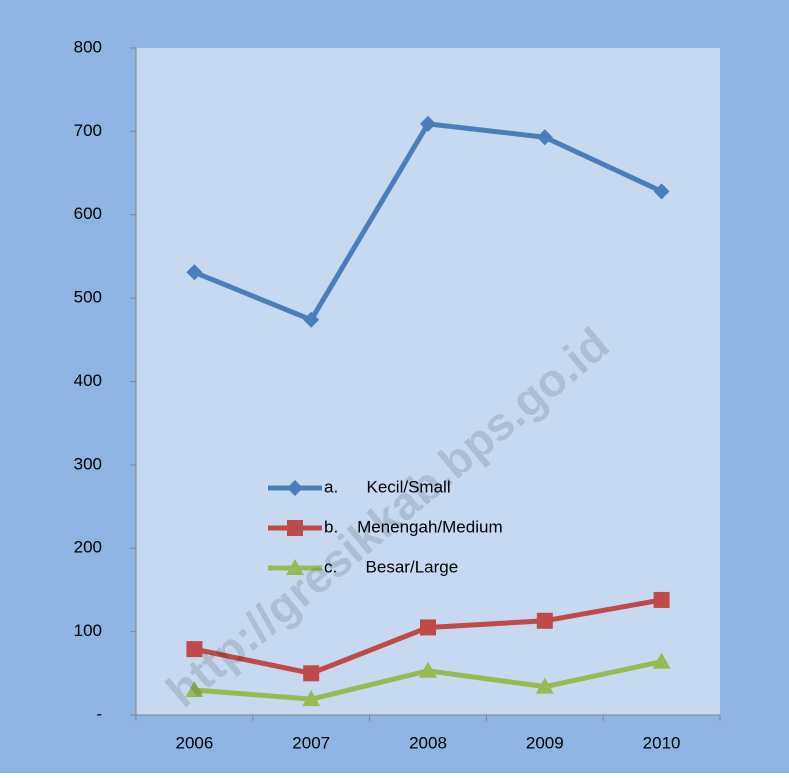 The height and width of the screenshot is (778, 789). Describe the element at coordinates (88, 380) in the screenshot. I see `y-tick-label: 400` at that location.